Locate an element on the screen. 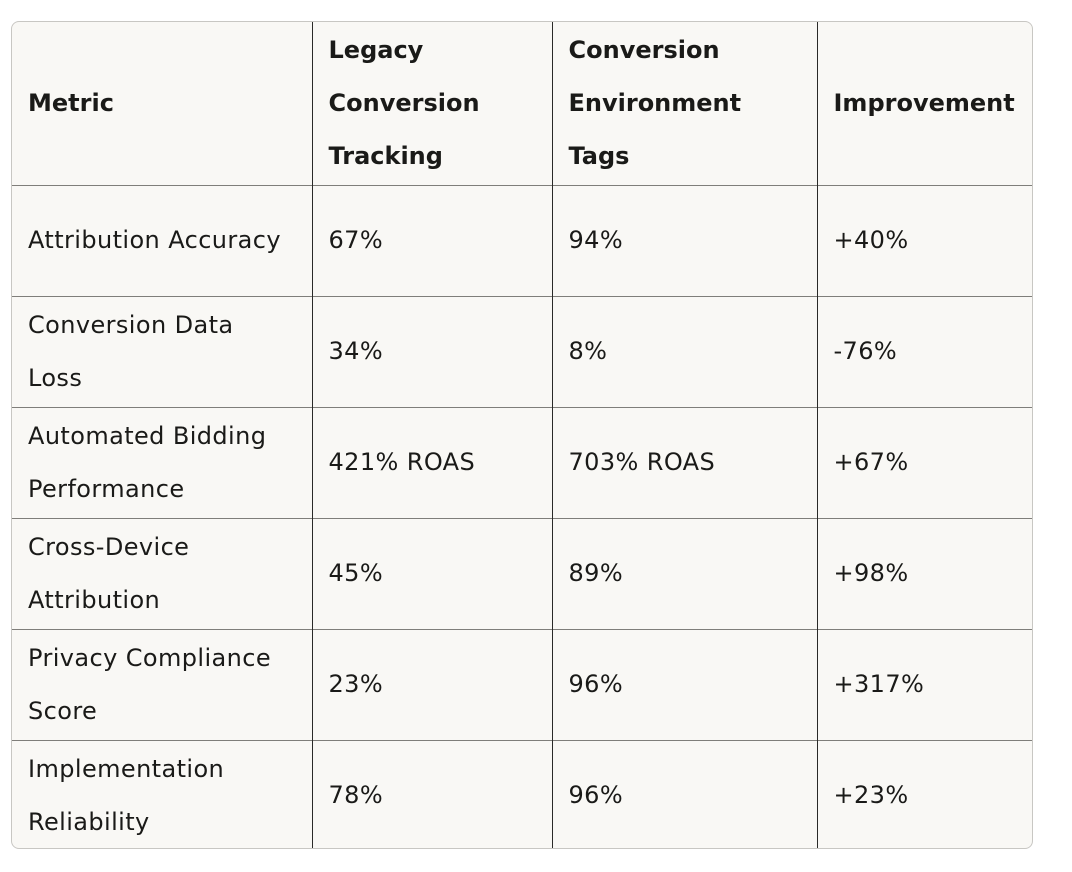 The width and height of the screenshot is (1072, 872). cell-improvement: +317% is located at coordinates (924, 684).